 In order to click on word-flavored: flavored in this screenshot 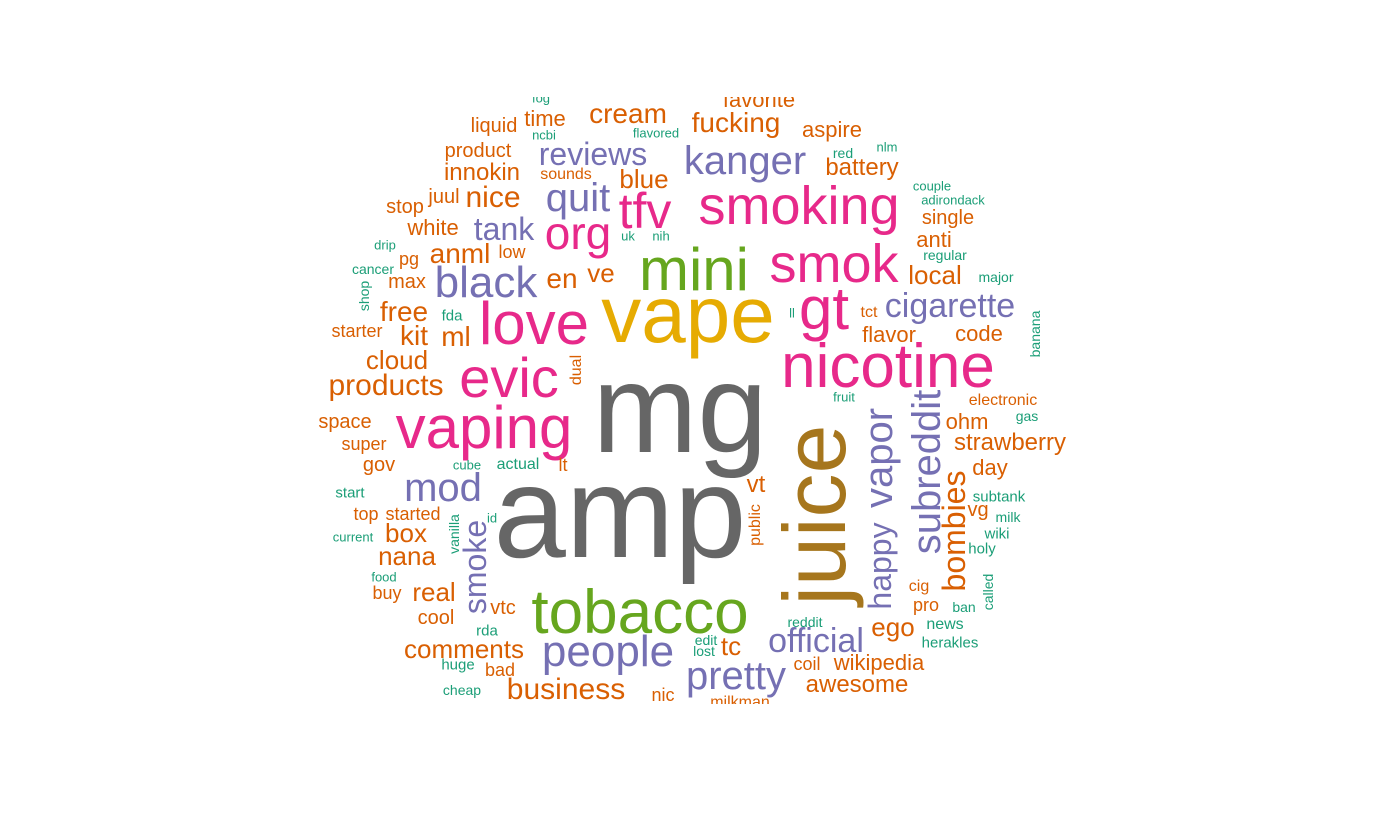, I will do `click(656, 133)`.